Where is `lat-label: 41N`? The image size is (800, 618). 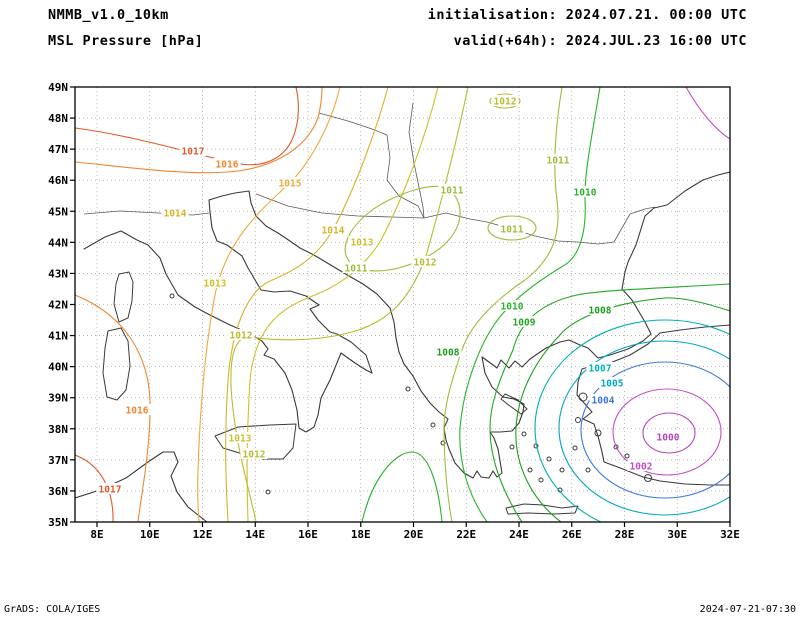
lat-label: 41N is located at coordinates (58, 336).